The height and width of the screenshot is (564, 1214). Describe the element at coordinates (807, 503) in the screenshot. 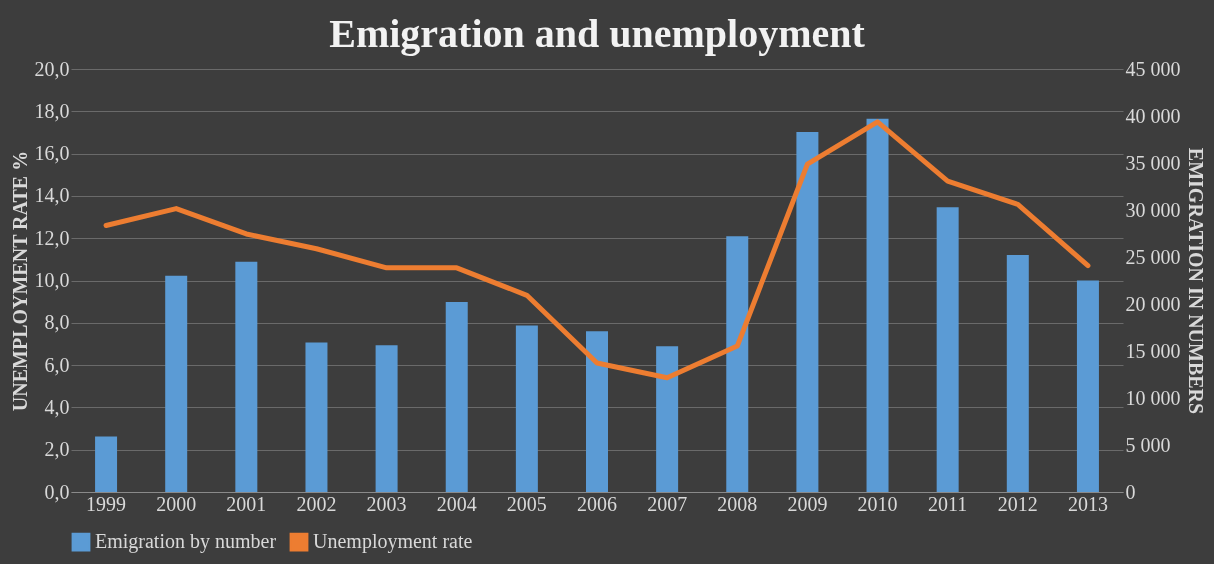

I see `x-tick-label: 2009` at that location.